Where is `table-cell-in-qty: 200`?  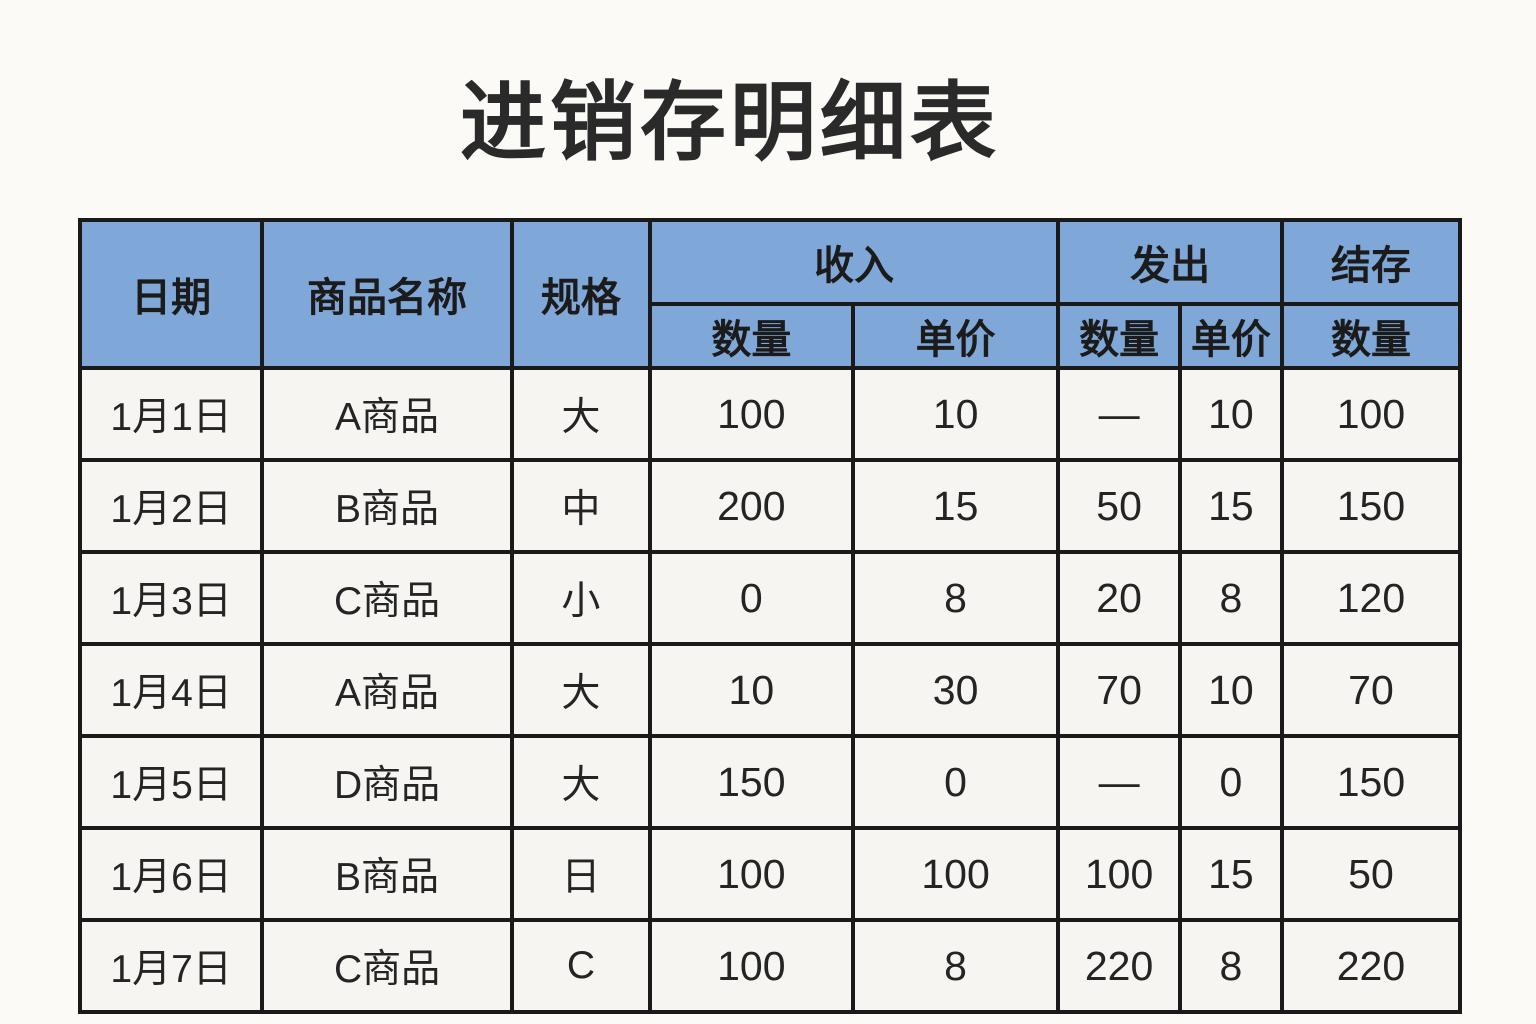
table-cell-in-qty: 200 is located at coordinates (751, 506).